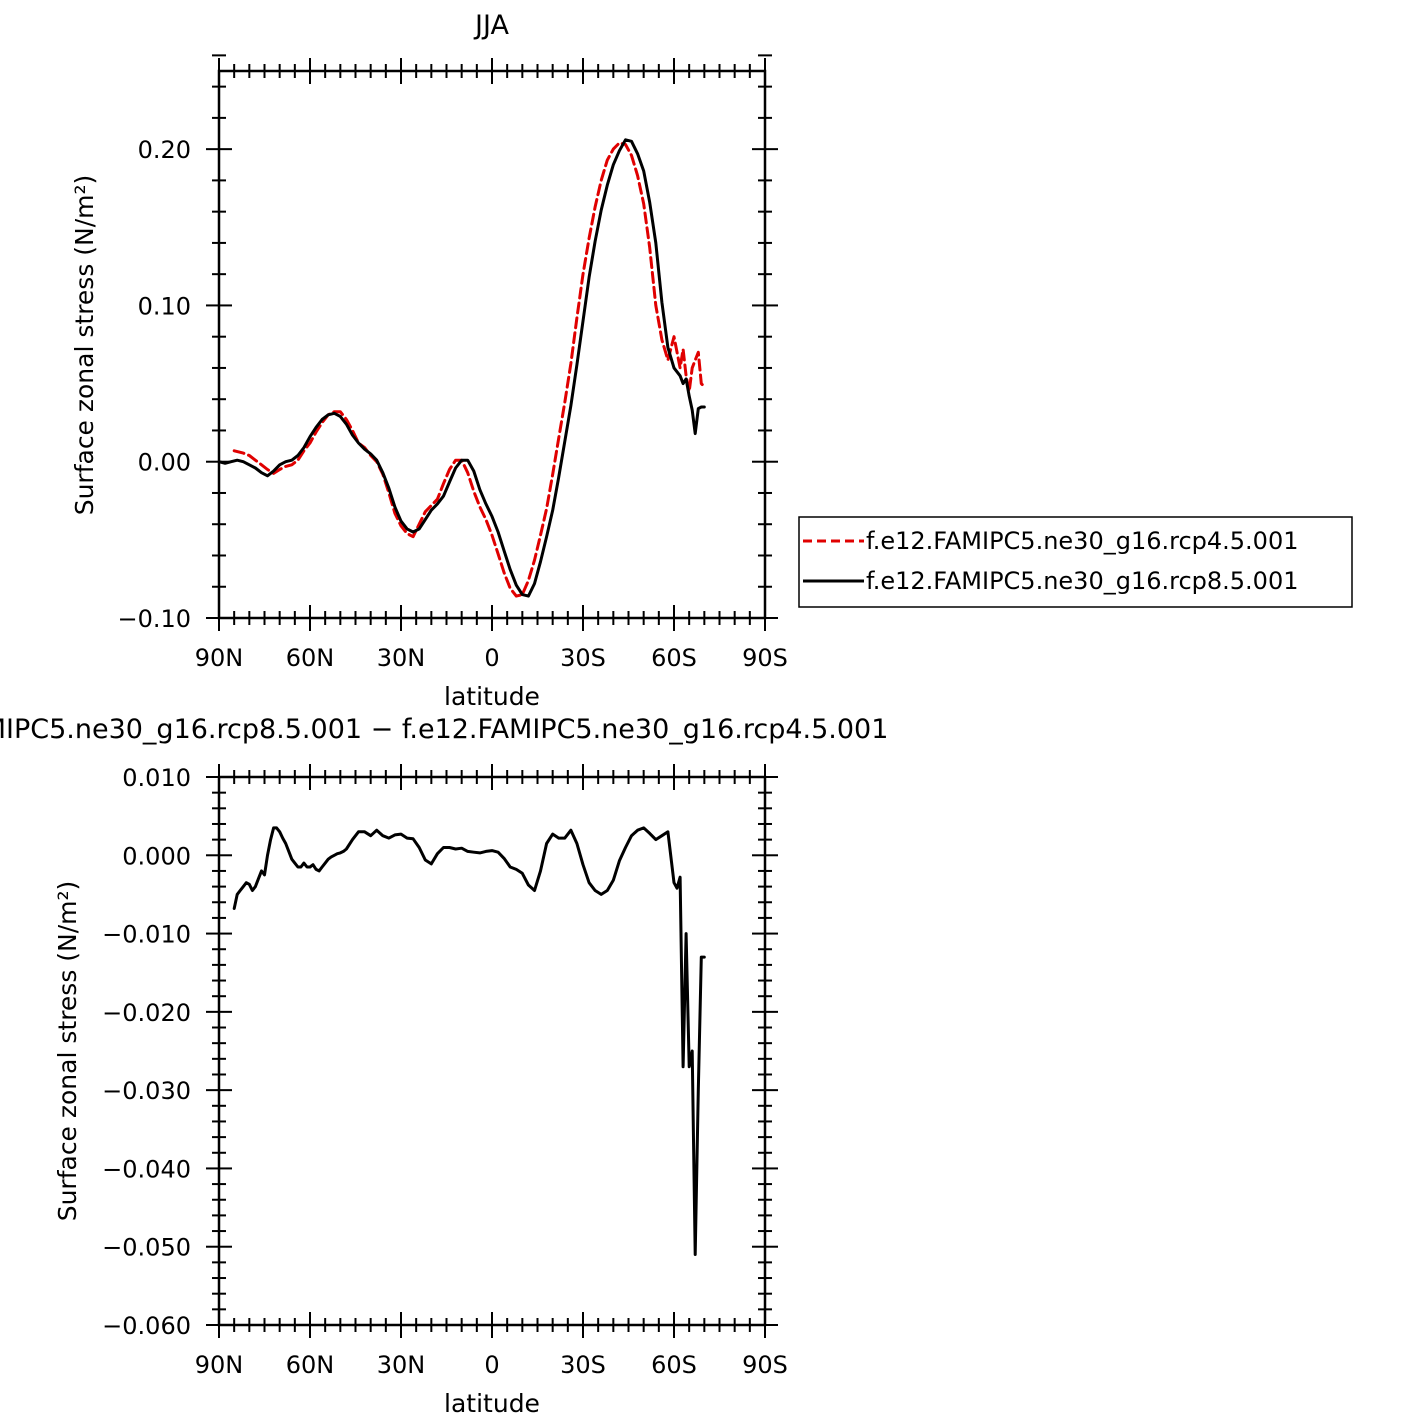  What do you see at coordinates (583, 658) in the screenshot?
I see `top-x-tick-label: 30S` at bounding box center [583, 658].